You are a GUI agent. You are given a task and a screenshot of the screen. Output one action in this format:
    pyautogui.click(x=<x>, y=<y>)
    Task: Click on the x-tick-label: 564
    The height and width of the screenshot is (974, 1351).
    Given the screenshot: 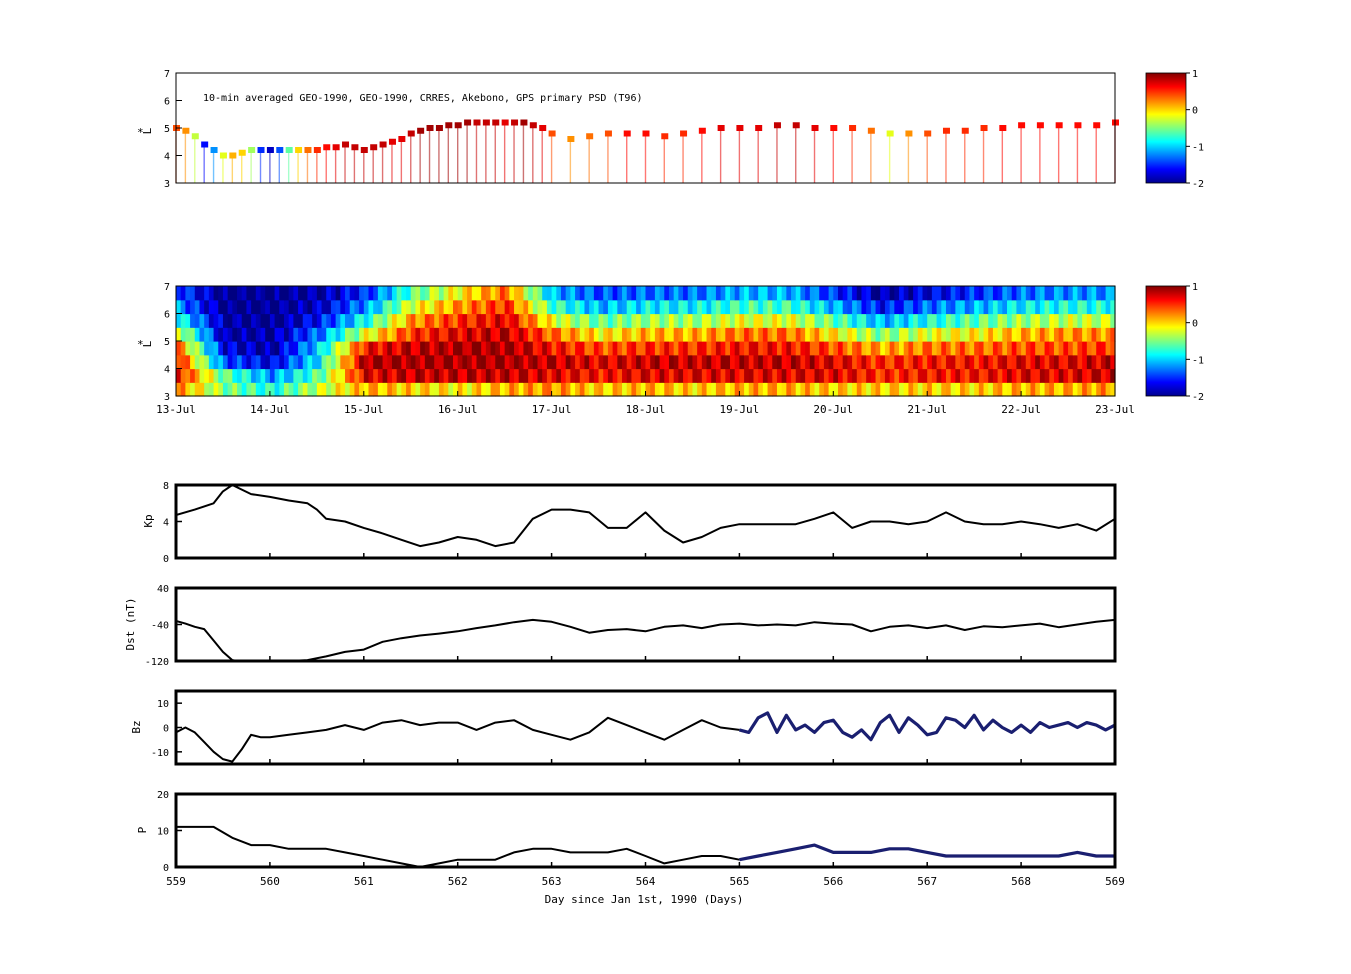 What is the action you would take?
    pyautogui.click(x=646, y=881)
    